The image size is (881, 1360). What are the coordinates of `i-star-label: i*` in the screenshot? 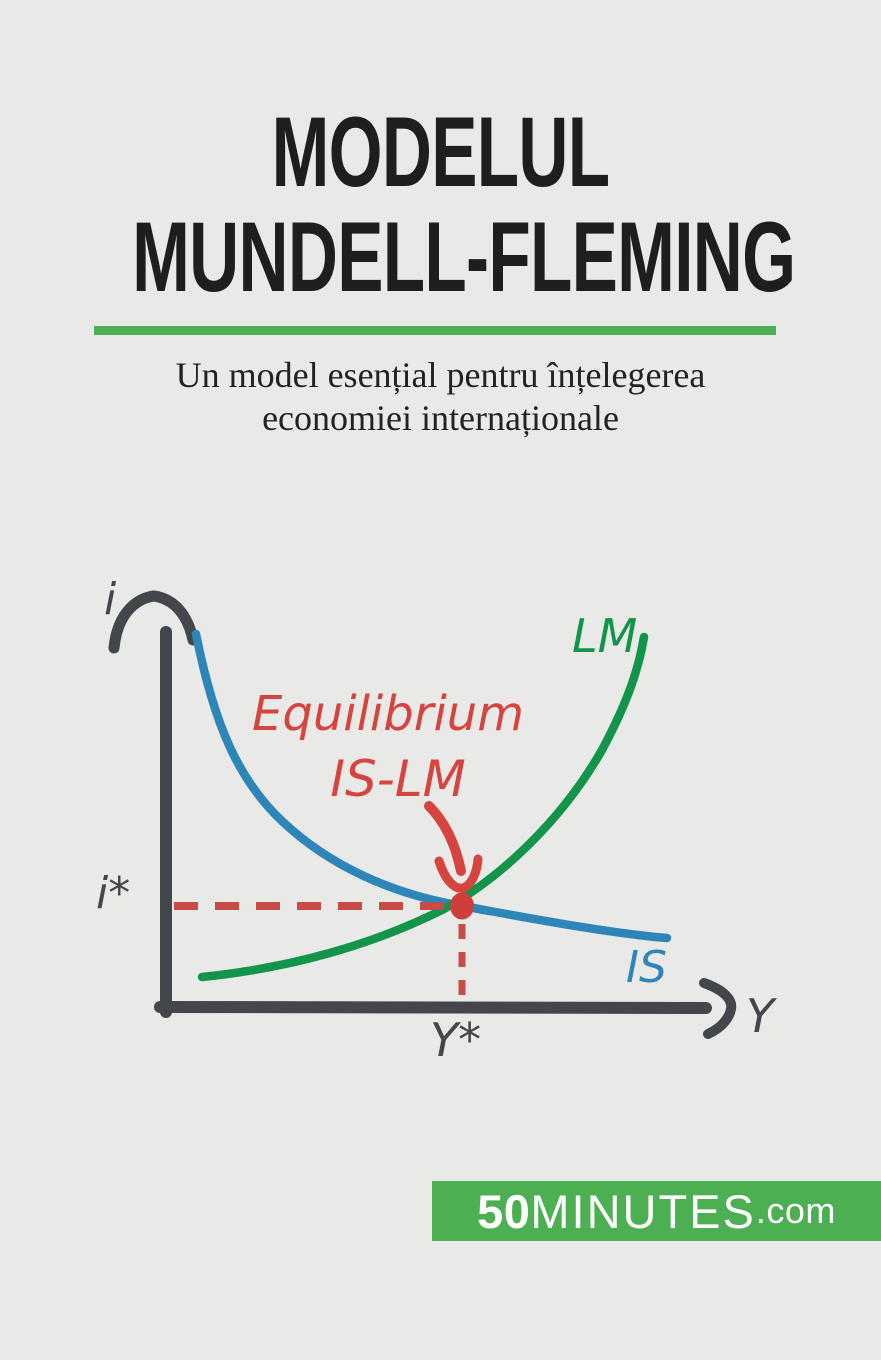 It's located at (113, 893).